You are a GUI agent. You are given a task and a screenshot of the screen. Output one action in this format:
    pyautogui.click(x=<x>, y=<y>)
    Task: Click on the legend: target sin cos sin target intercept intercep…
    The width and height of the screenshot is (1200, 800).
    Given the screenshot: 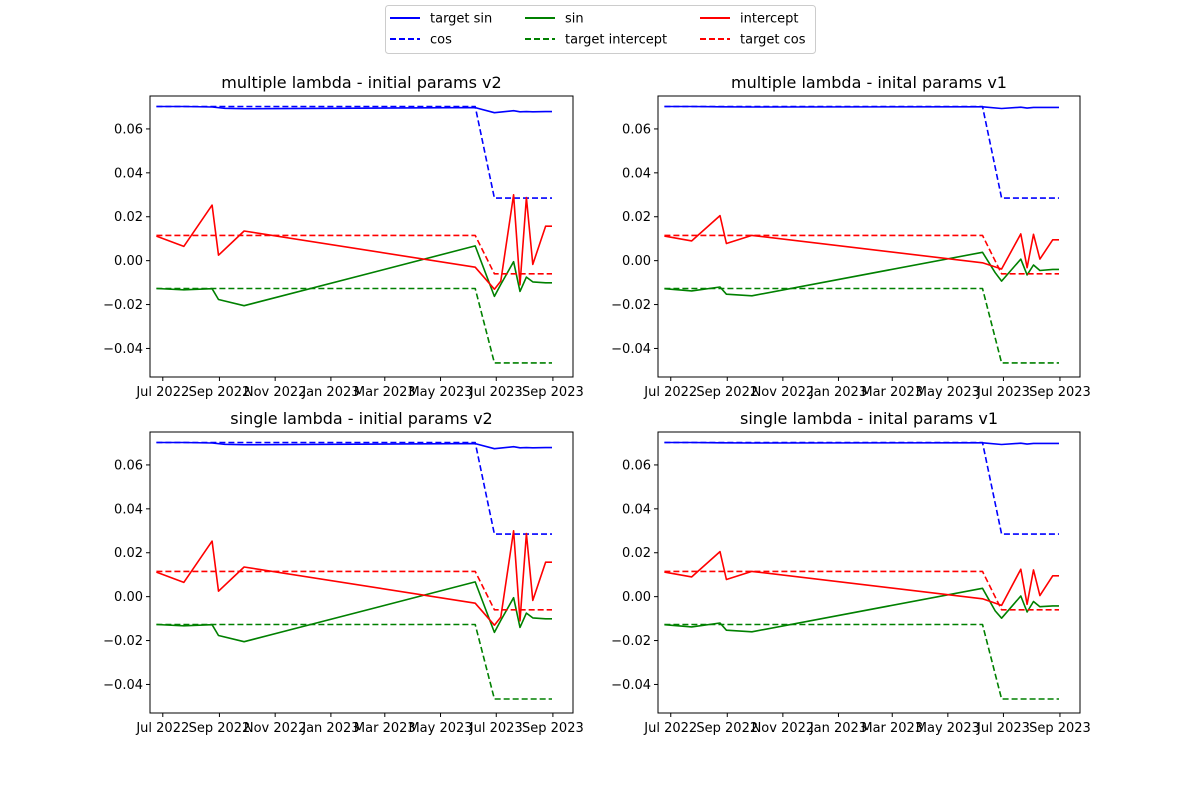 What is the action you would take?
    pyautogui.click(x=600, y=29)
    